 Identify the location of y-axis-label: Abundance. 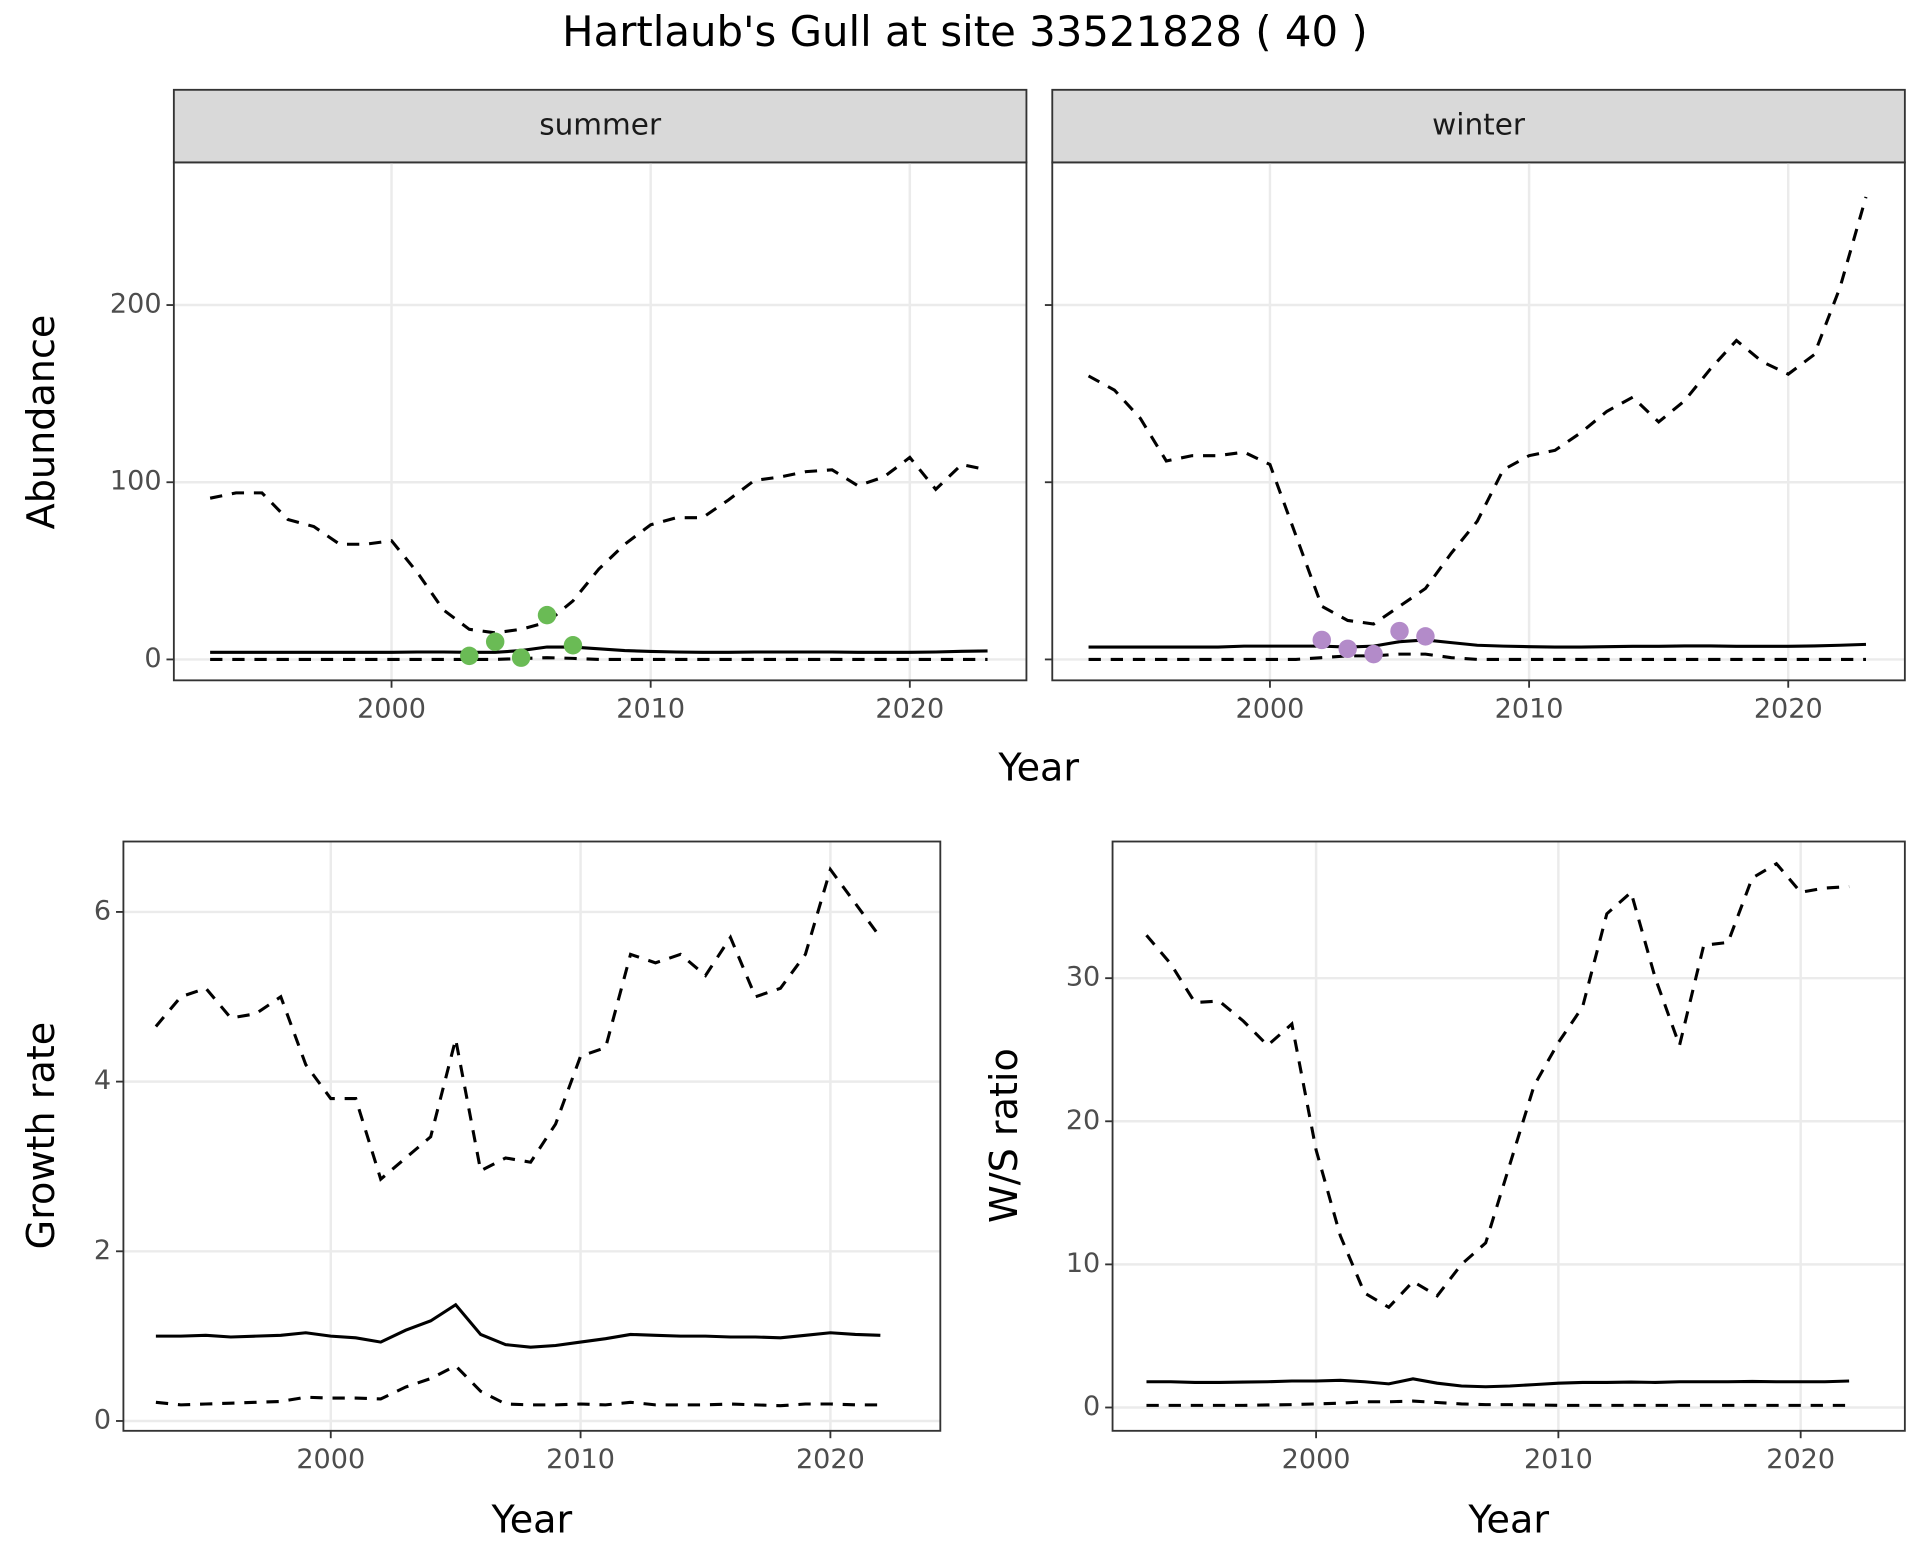
(41, 422).